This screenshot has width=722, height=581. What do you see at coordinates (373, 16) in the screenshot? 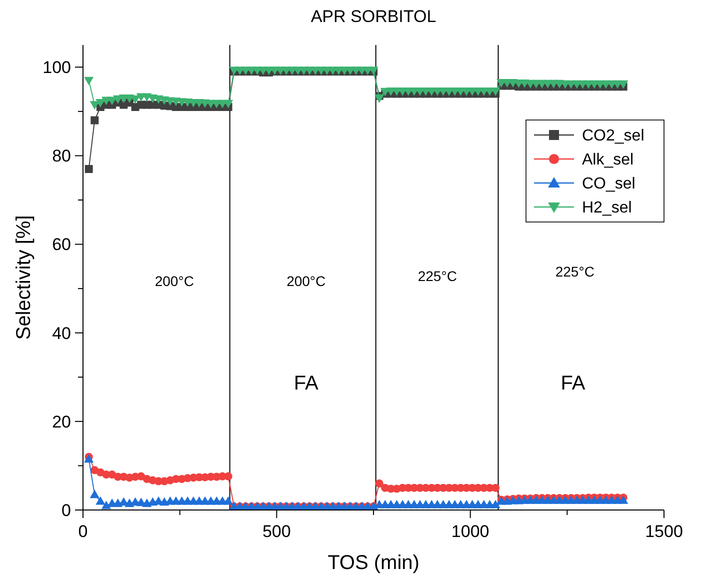
I see `chart-title: APR SORBITOL` at bounding box center [373, 16].